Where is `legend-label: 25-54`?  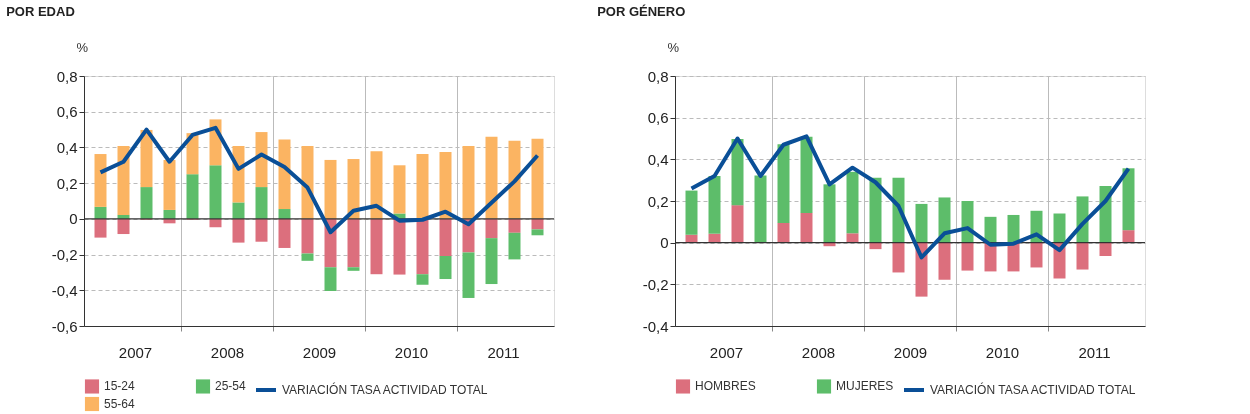
legend-label: 25-54 is located at coordinates (231, 386).